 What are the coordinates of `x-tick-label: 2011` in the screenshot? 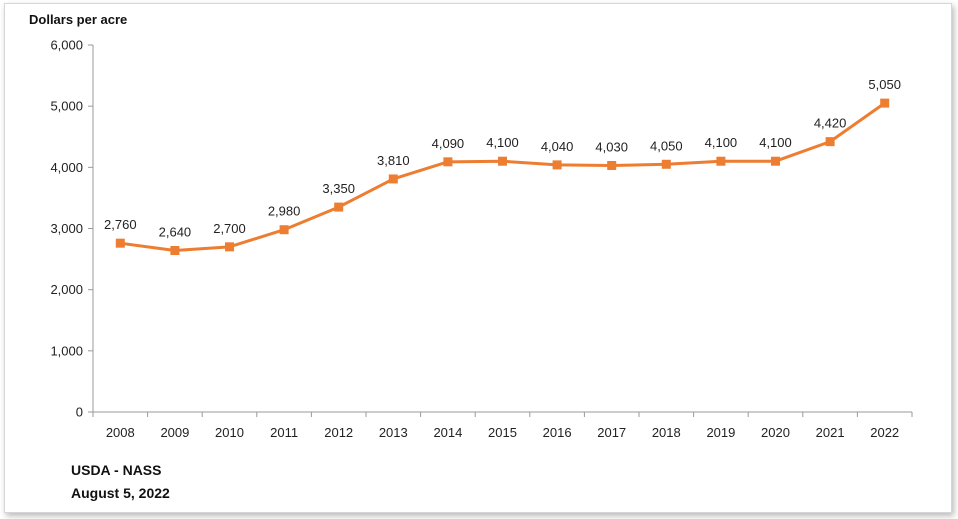 It's located at (284, 432).